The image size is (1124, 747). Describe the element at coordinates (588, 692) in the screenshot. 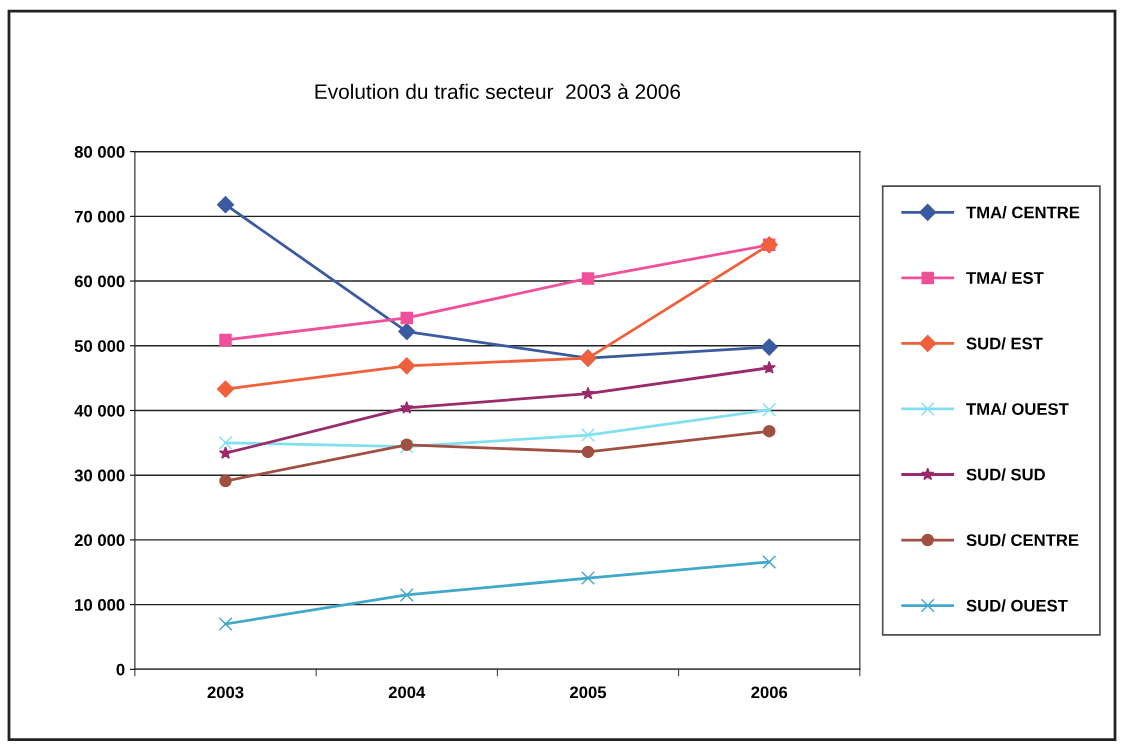

I see `x-tick-label: 2005` at that location.